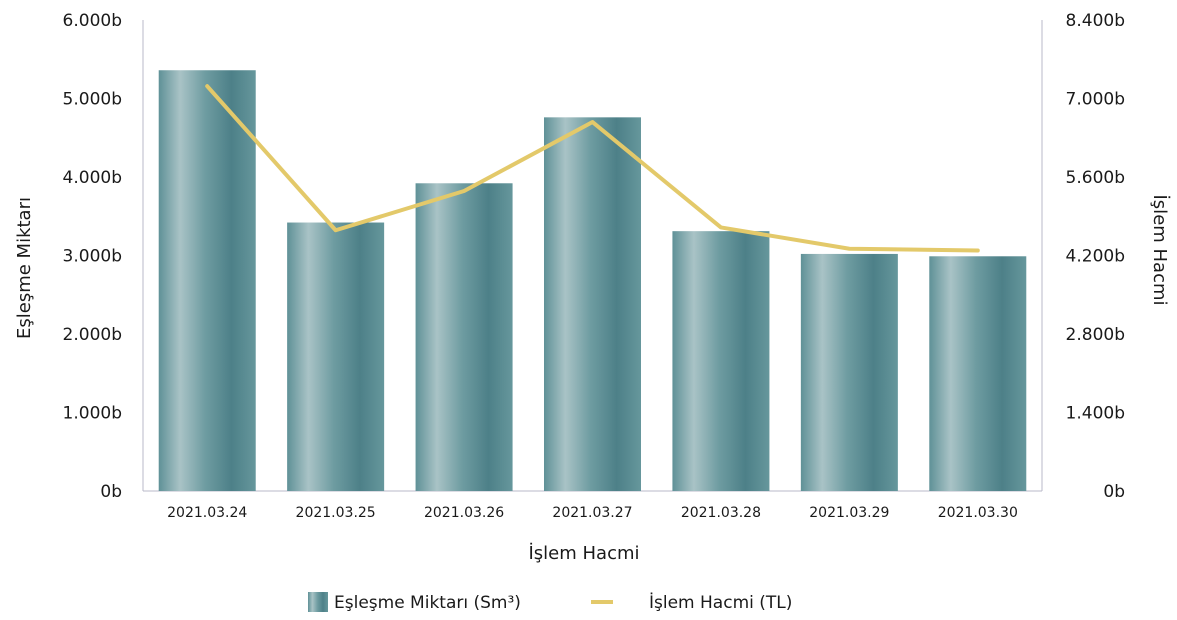  What do you see at coordinates (92, 100) in the screenshot?
I see `left-tick-label: 5.000b` at bounding box center [92, 100].